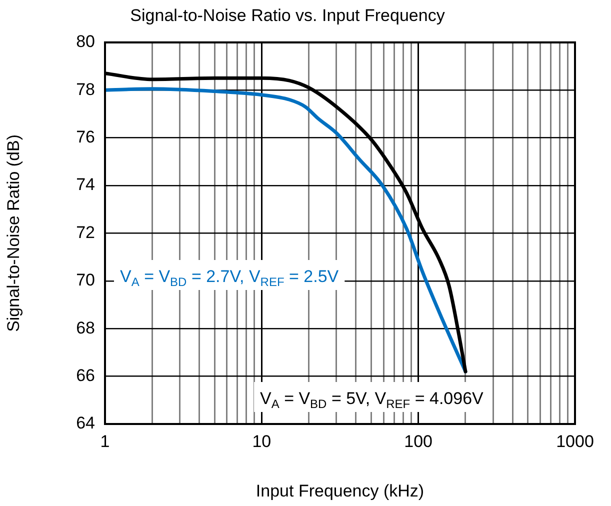 The width and height of the screenshot is (611, 506). I want to click on y-tick-label: 72, so click(85, 232).